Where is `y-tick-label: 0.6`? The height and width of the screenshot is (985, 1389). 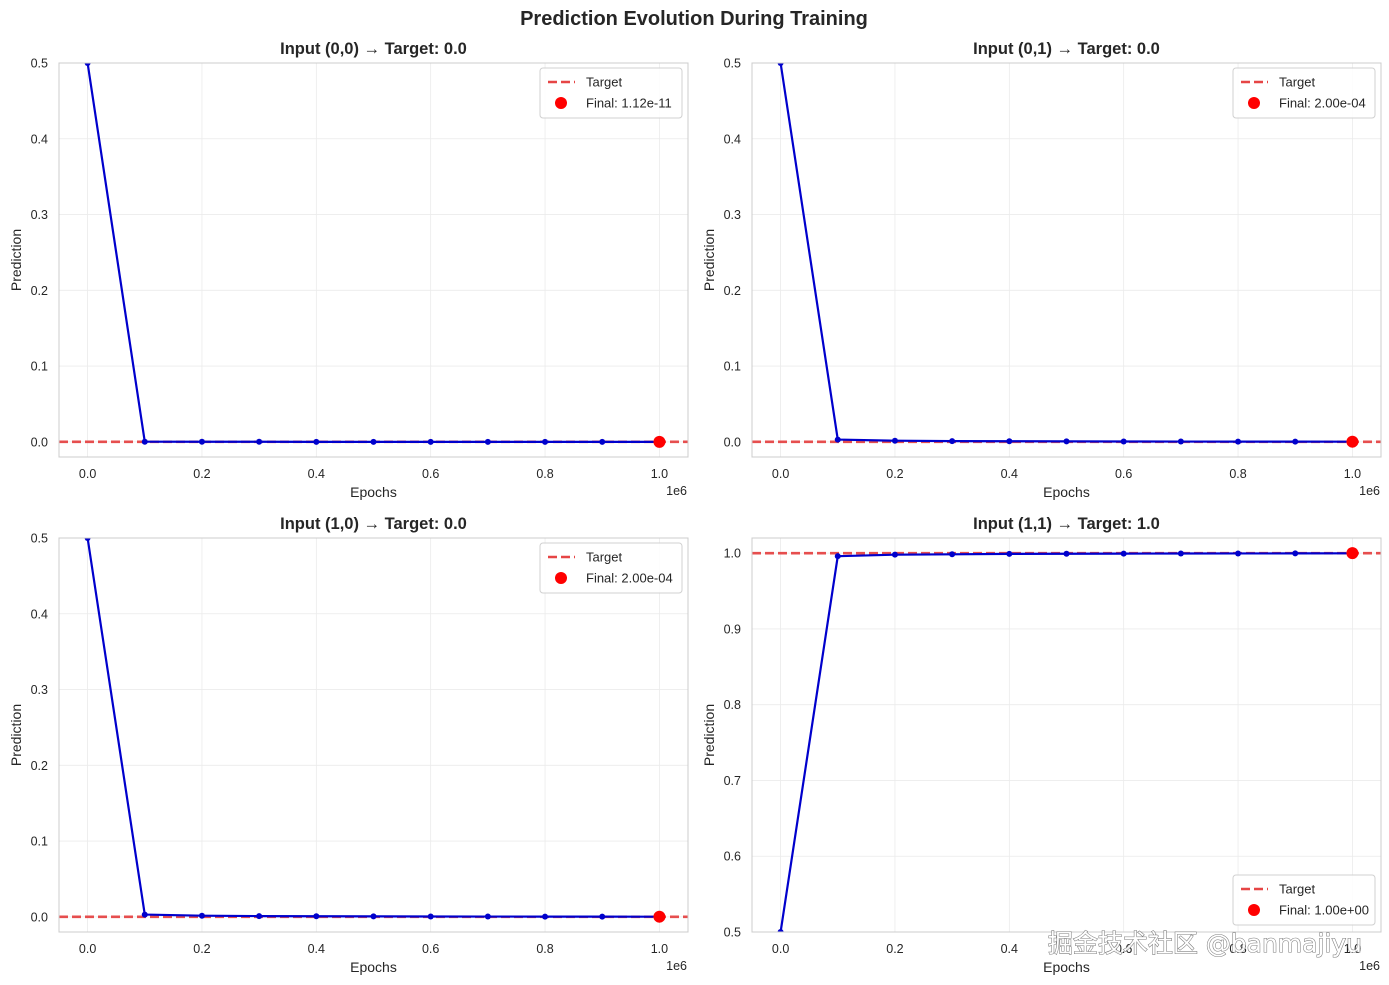
y-tick-label: 0.6 is located at coordinates (732, 857).